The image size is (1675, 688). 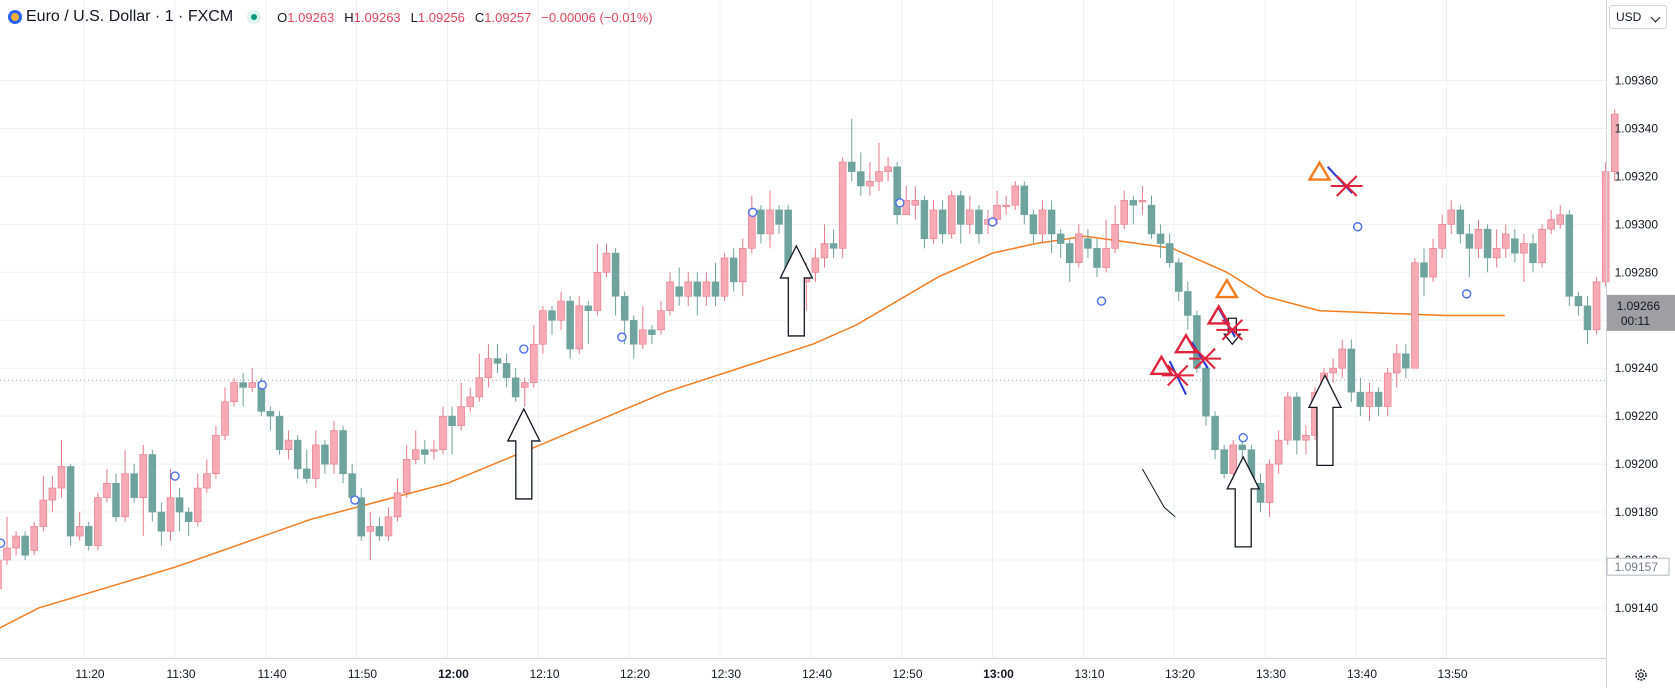 I want to click on market-status-icon, so click(x=254, y=17).